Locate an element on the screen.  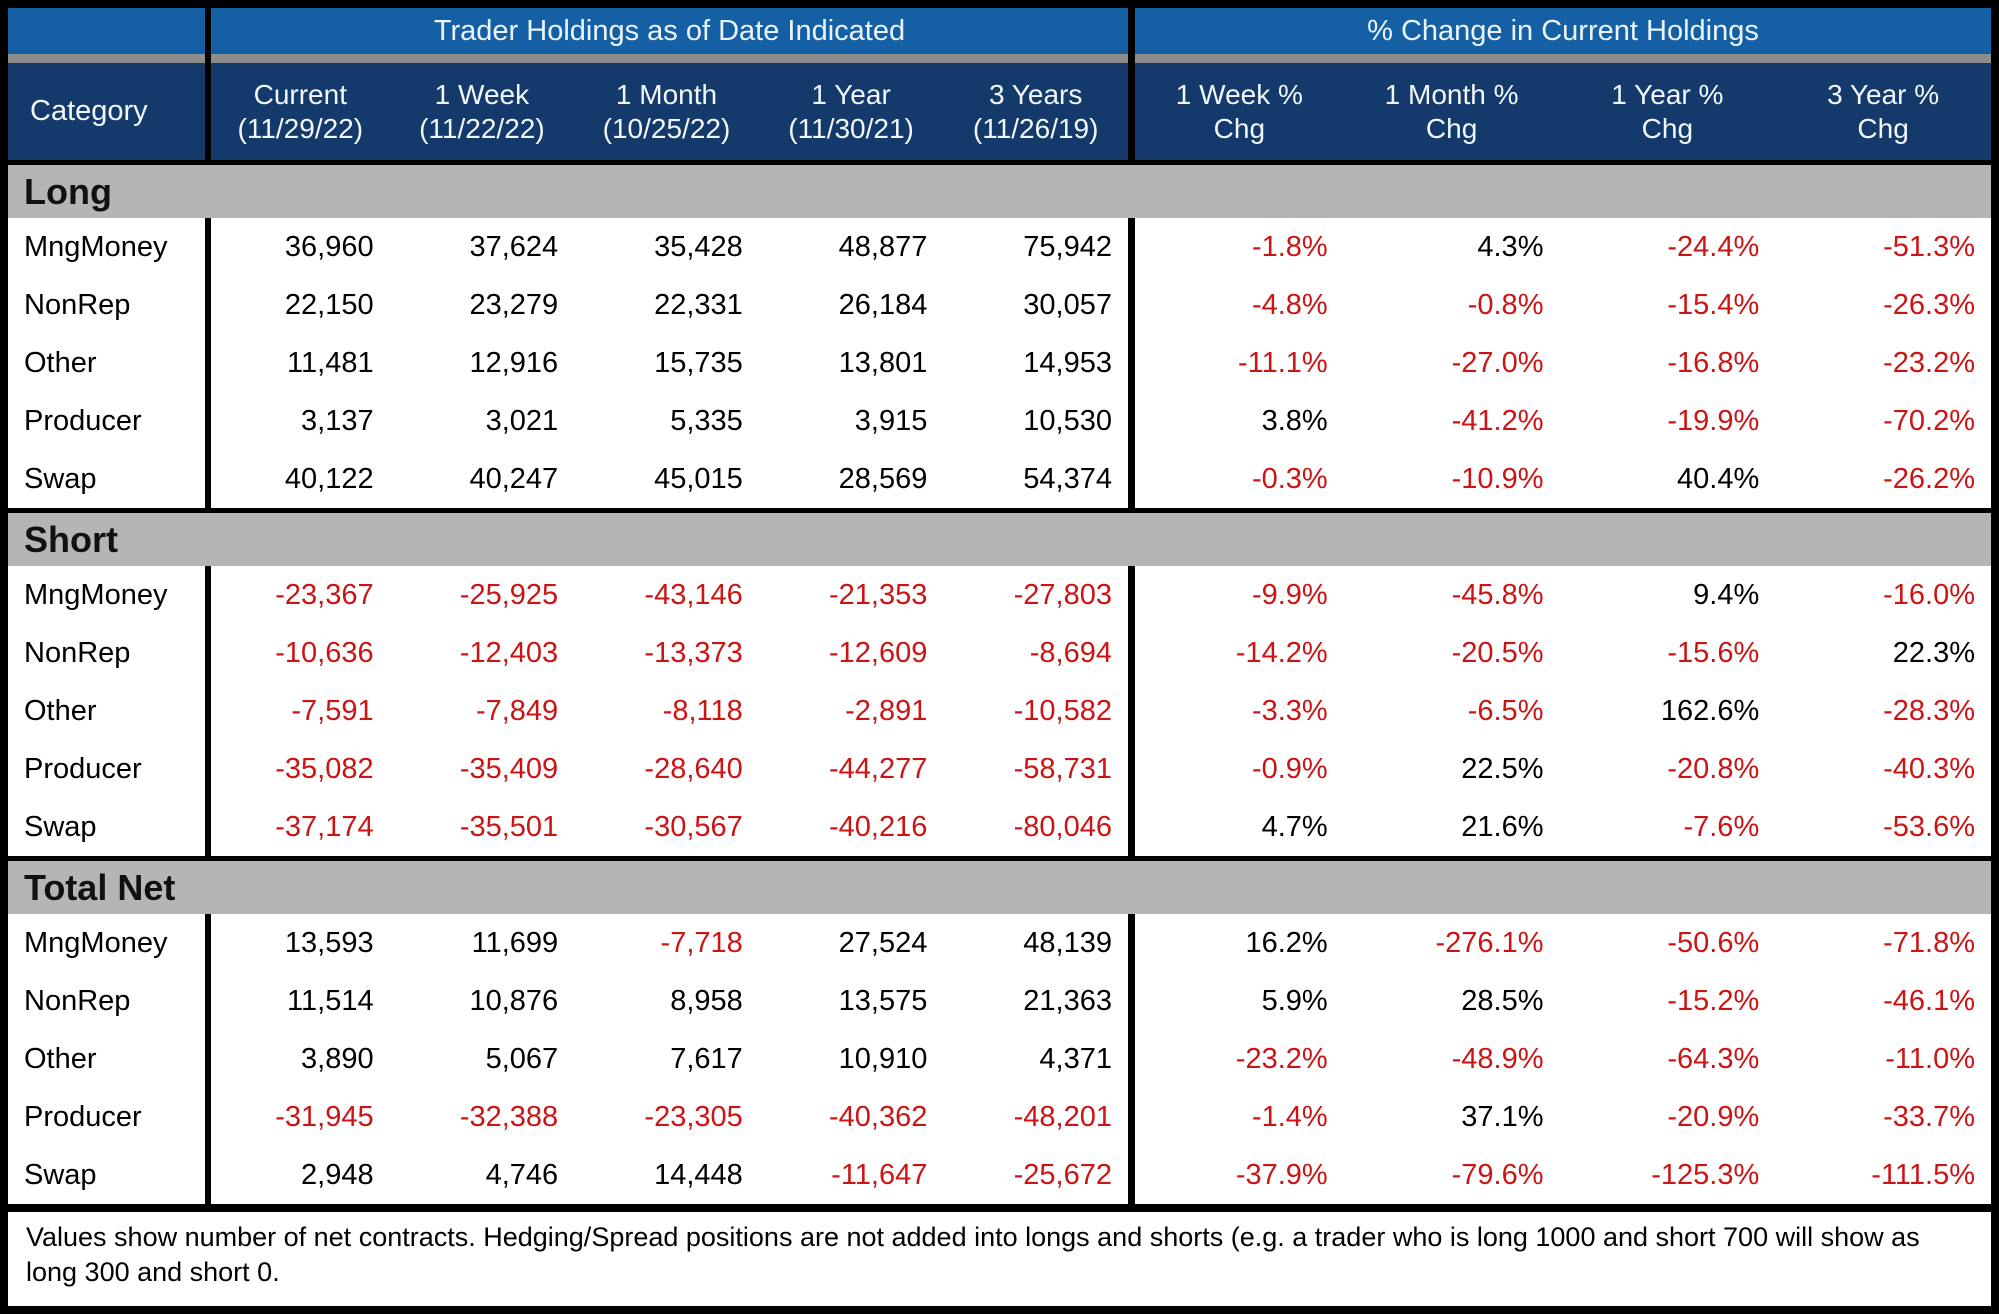
value-cell: -15.6% is located at coordinates (1667, 653).